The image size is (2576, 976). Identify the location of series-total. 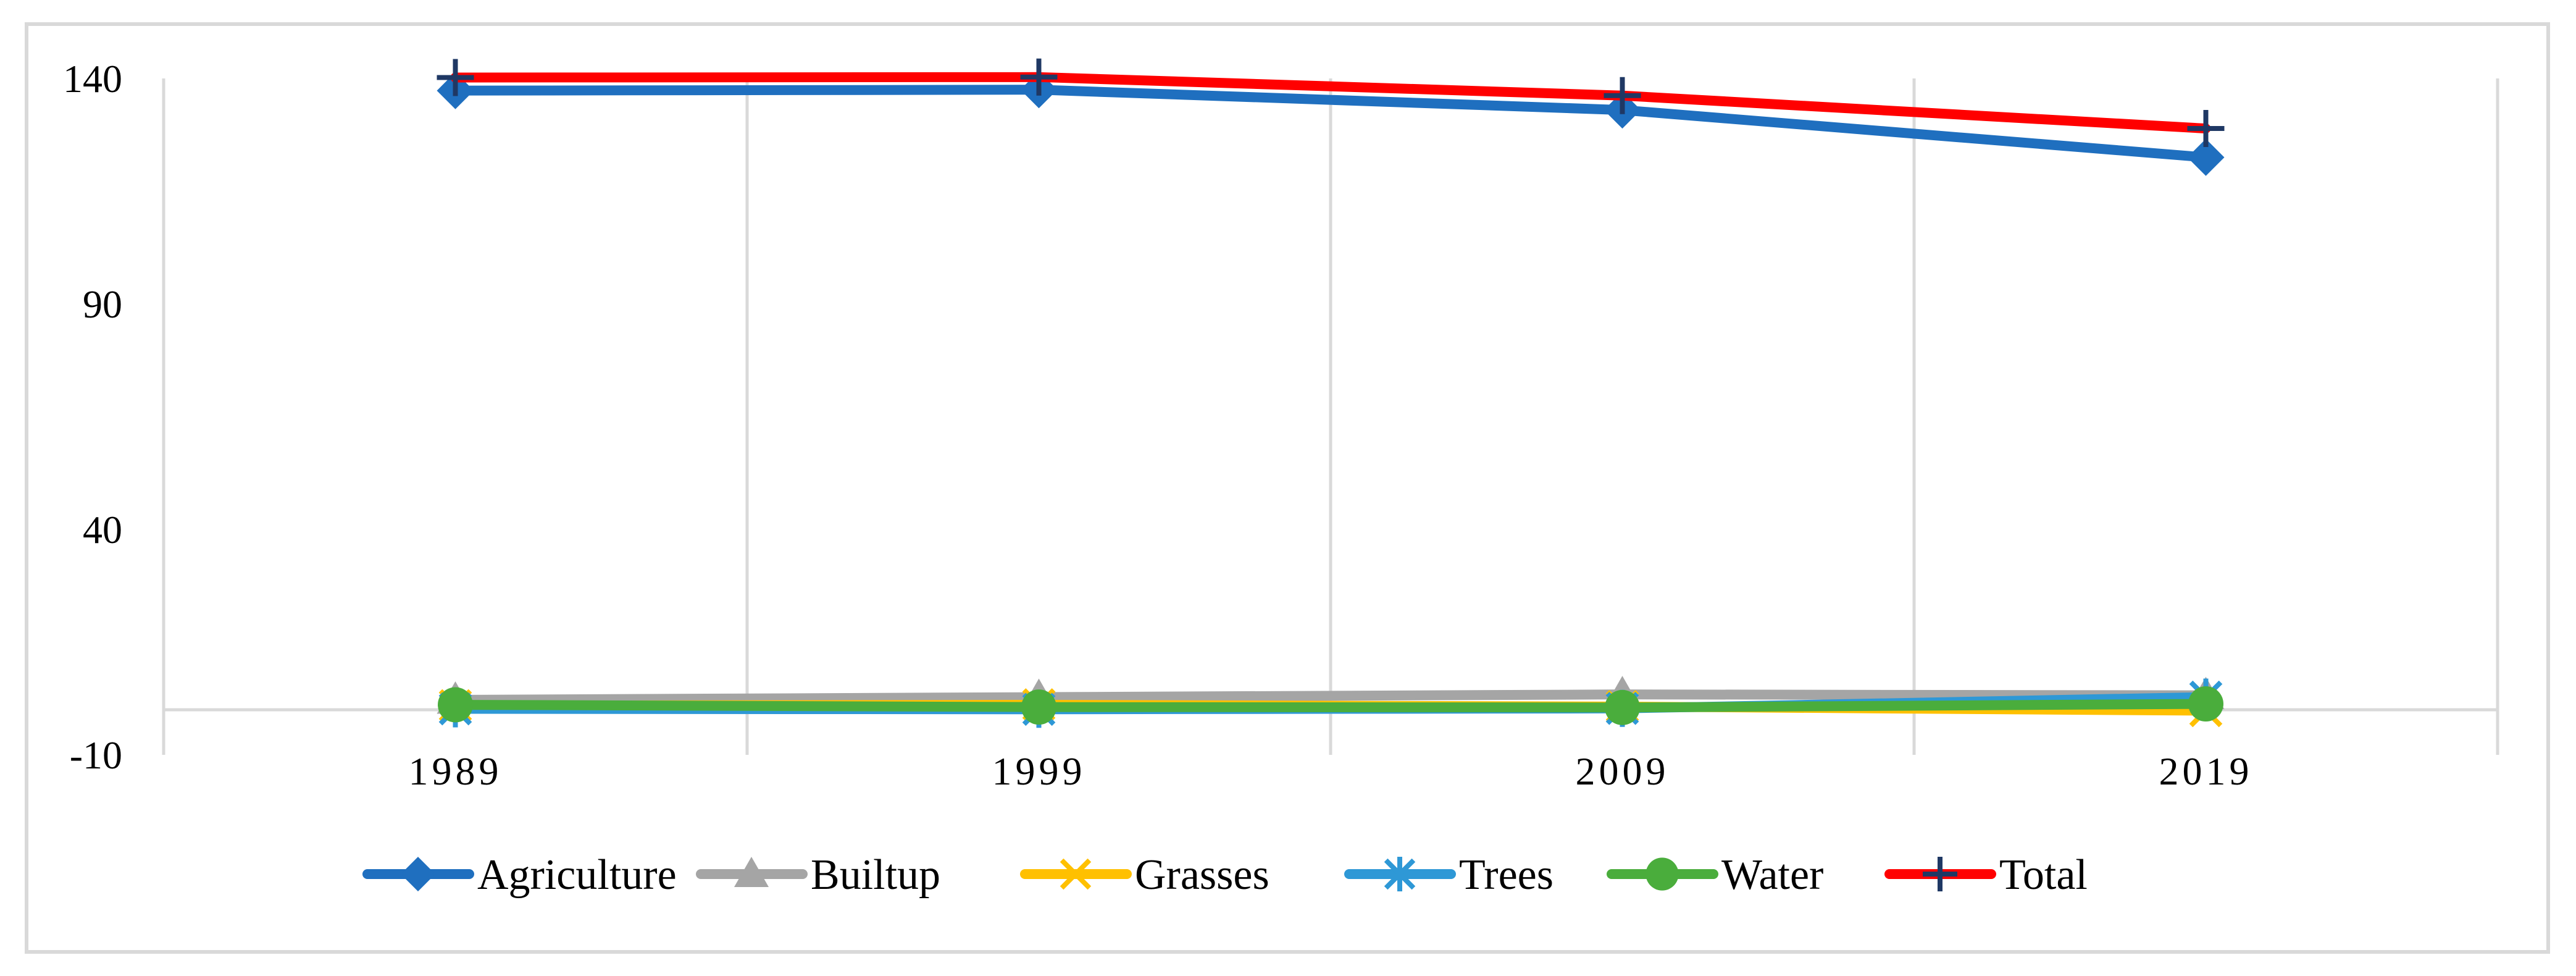
(1331, 103).